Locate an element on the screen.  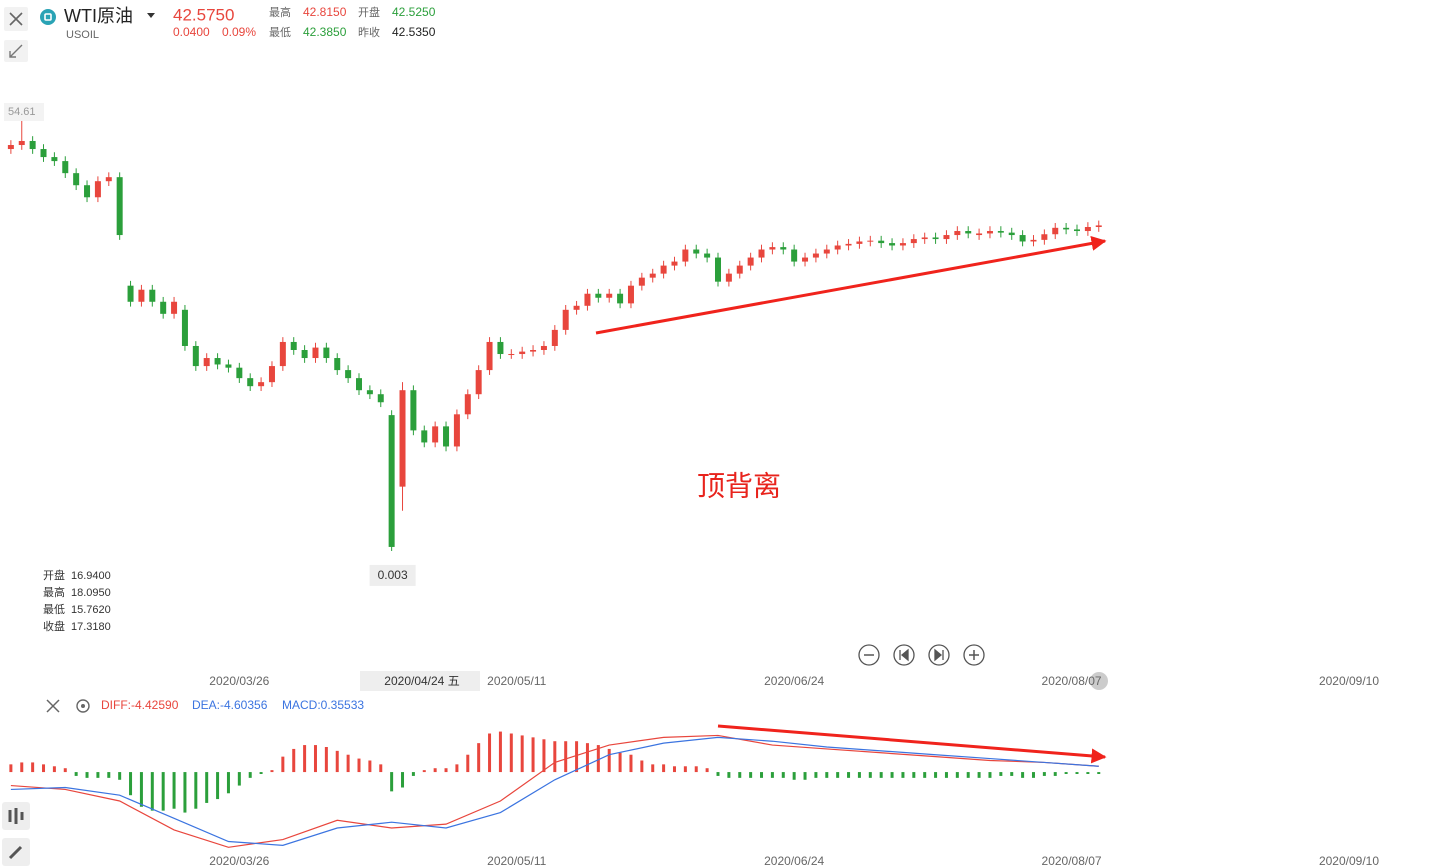
macd-settings is located at coordinates (83, 706).